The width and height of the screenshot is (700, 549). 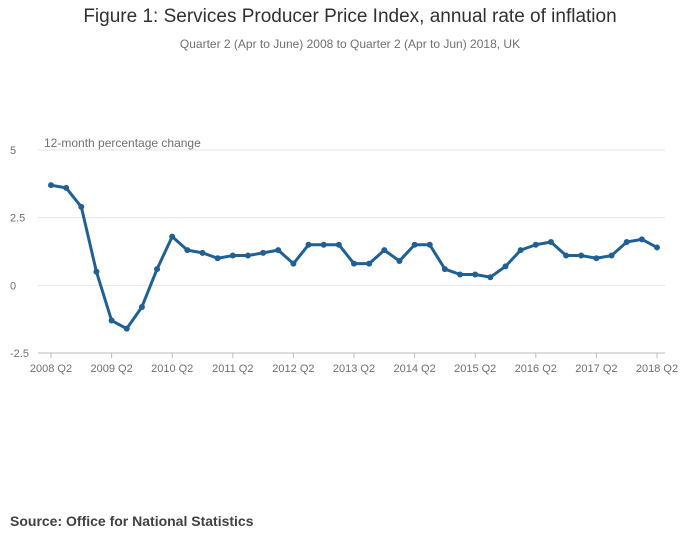 I want to click on x-tick-label: 2012 Q2, so click(x=293, y=369).